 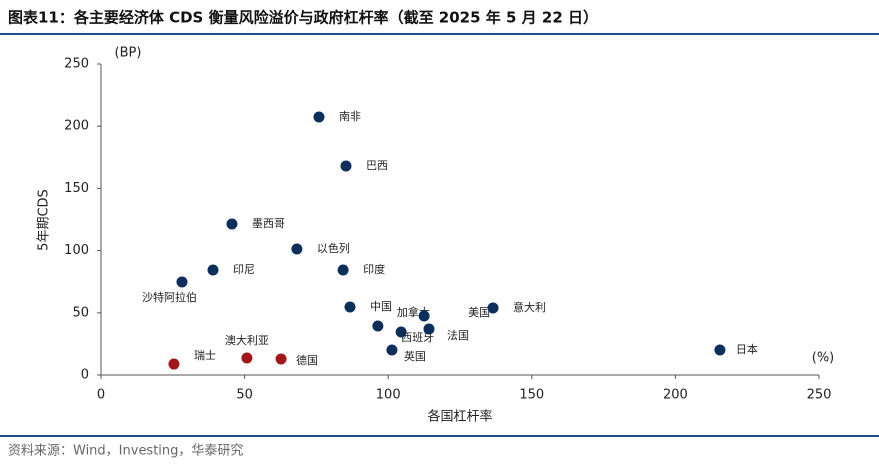 What do you see at coordinates (388, 395) in the screenshot?
I see `x-tick-label: 100` at bounding box center [388, 395].